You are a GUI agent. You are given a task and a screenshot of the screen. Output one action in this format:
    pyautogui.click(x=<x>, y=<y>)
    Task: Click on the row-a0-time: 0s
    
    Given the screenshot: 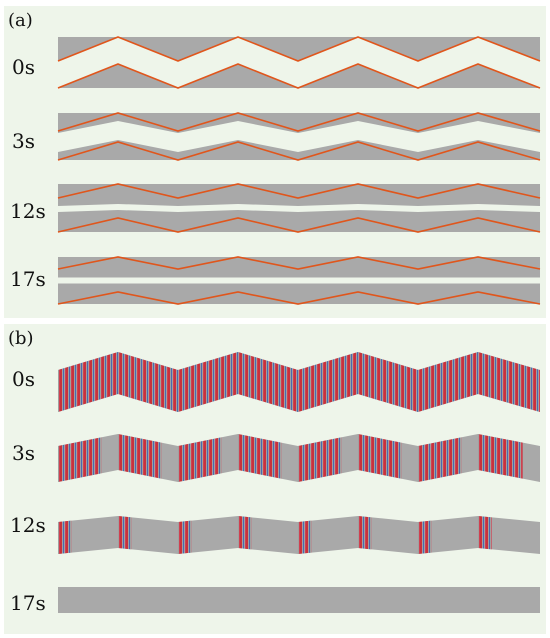 What is the action you would take?
    pyautogui.click(x=23, y=67)
    